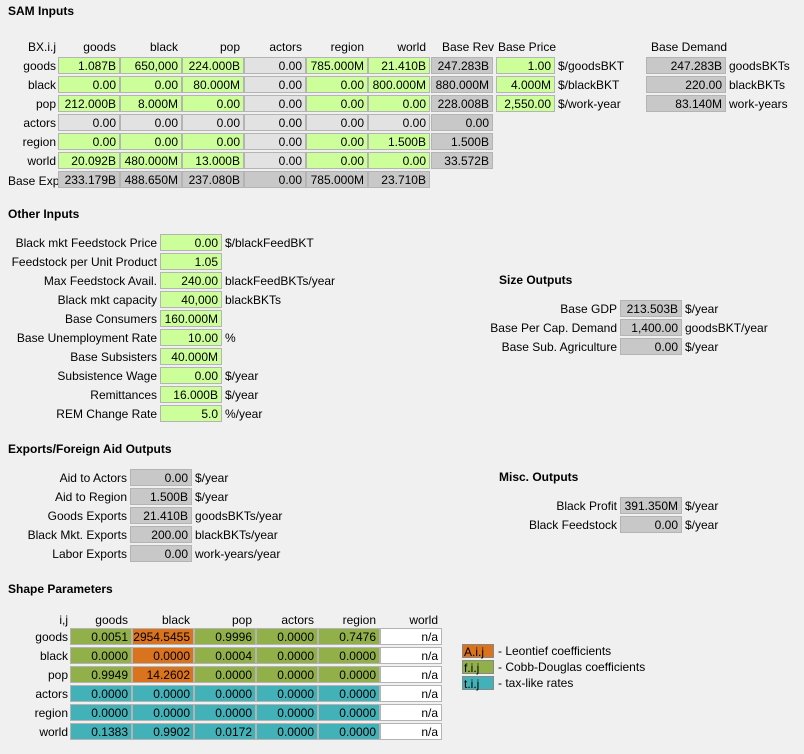 This screenshot has width=804, height=754. Describe the element at coordinates (399, 65) in the screenshot. I see `sam-cell: 21.410B` at that location.